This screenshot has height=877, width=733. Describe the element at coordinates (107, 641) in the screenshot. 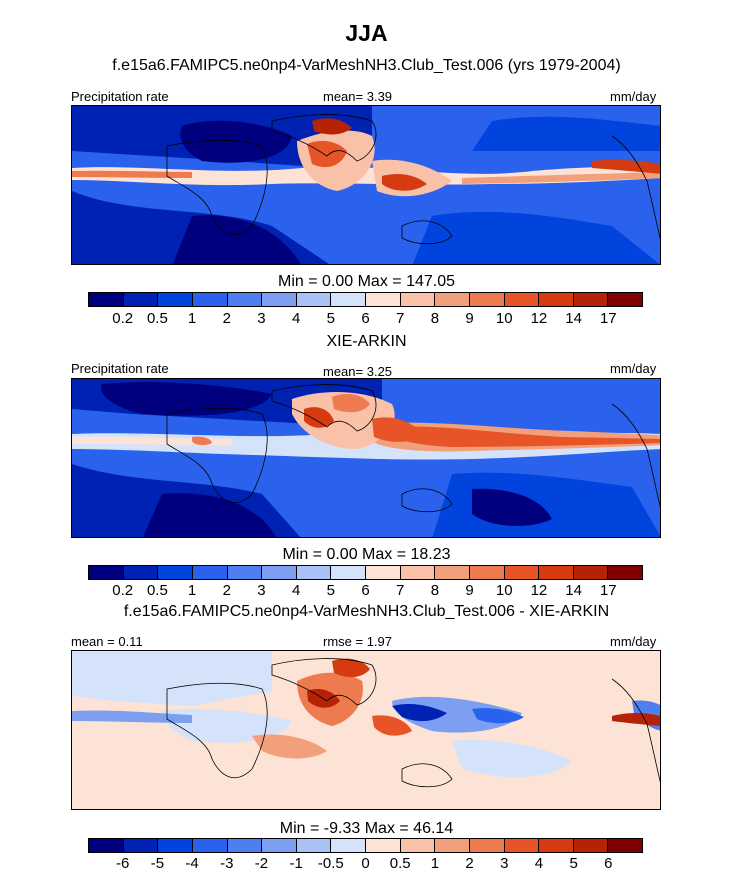

I see `panel3-mean-label: mean = 0.11` at that location.